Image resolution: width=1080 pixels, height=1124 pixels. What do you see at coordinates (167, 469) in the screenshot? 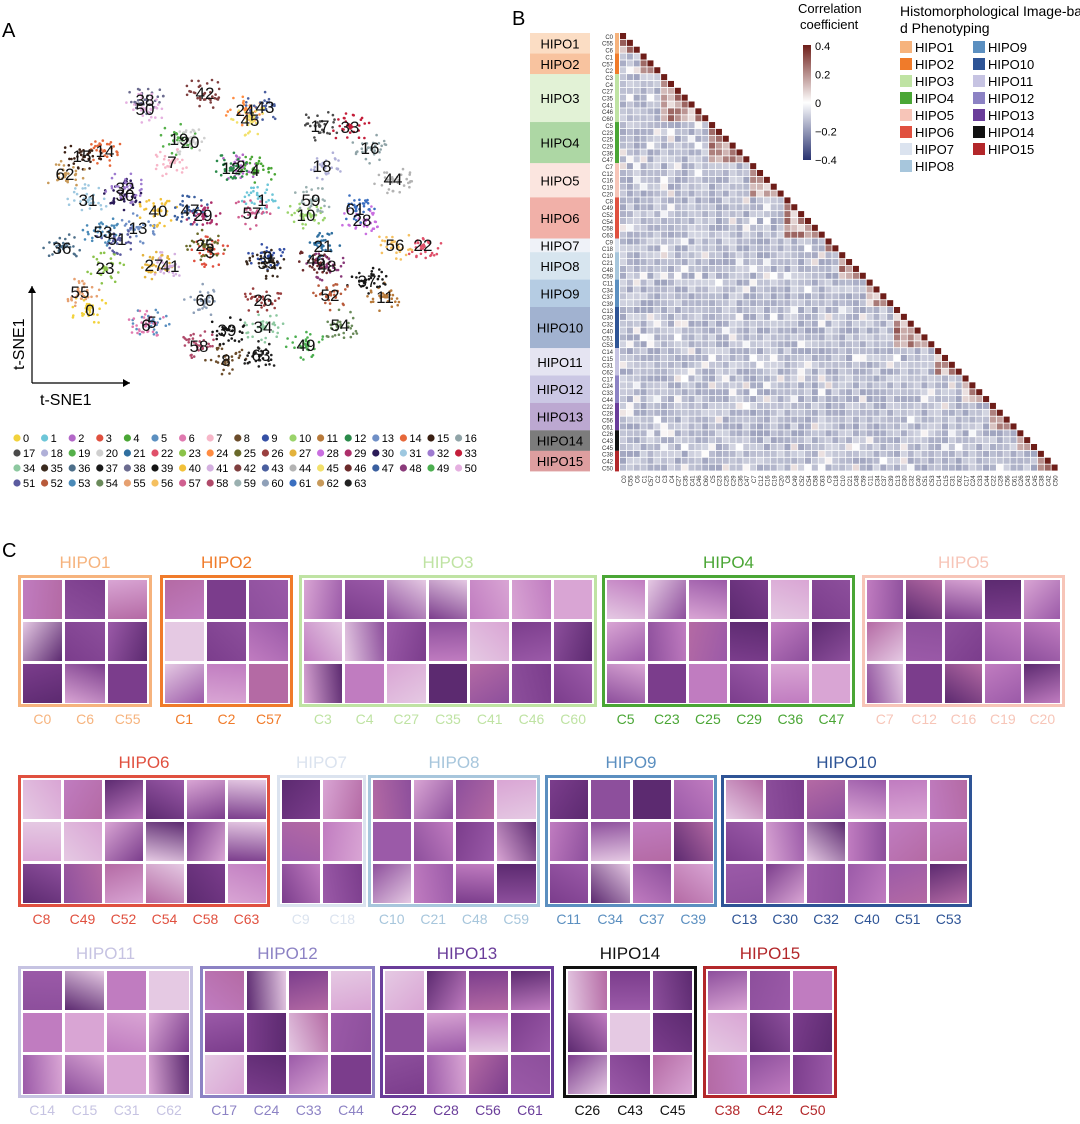
I see `legend-label: 39` at bounding box center [167, 469].